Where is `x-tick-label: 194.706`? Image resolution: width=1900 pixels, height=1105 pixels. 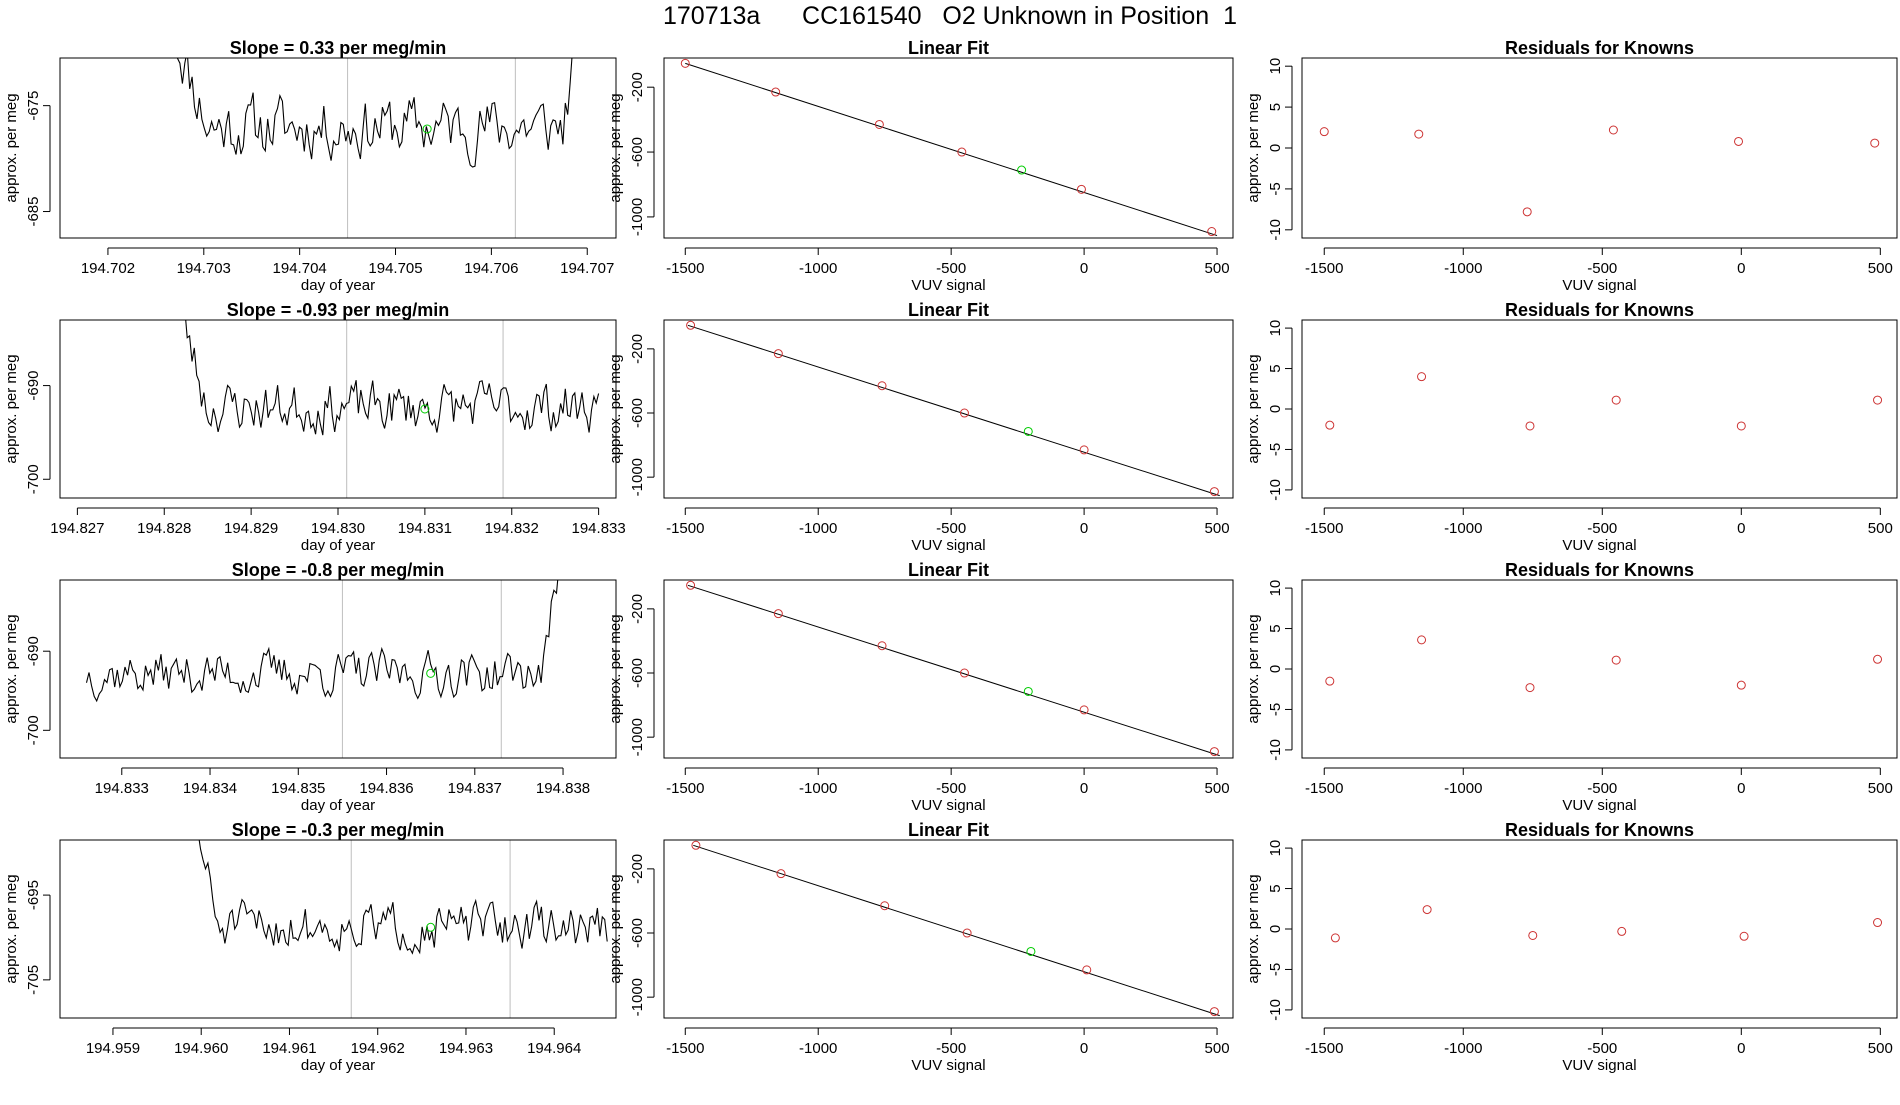
x-tick-label: 194.706 is located at coordinates (491, 268).